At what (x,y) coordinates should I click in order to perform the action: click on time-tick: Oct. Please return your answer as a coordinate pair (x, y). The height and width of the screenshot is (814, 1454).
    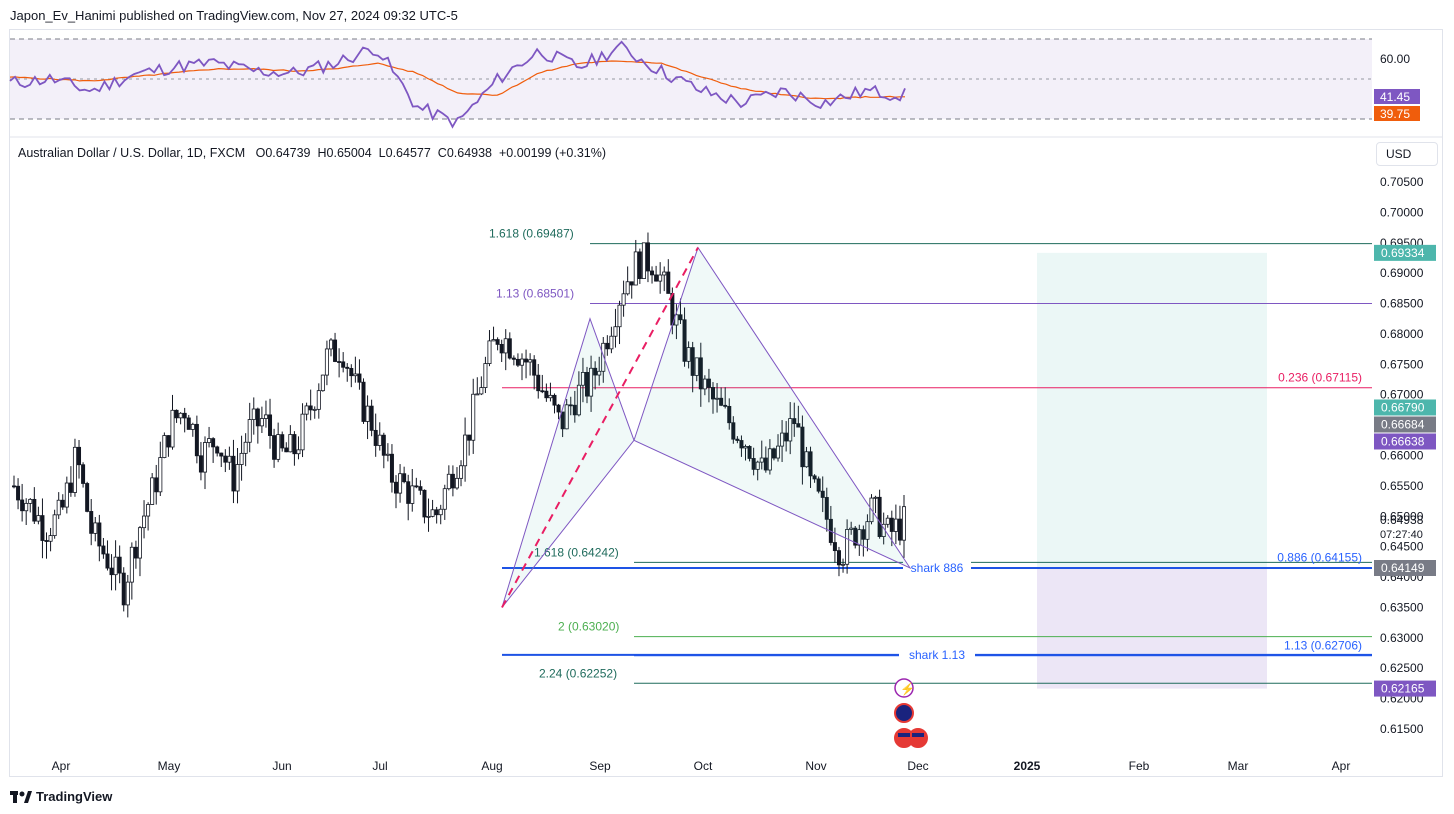
    Looking at the image, I should click on (703, 766).